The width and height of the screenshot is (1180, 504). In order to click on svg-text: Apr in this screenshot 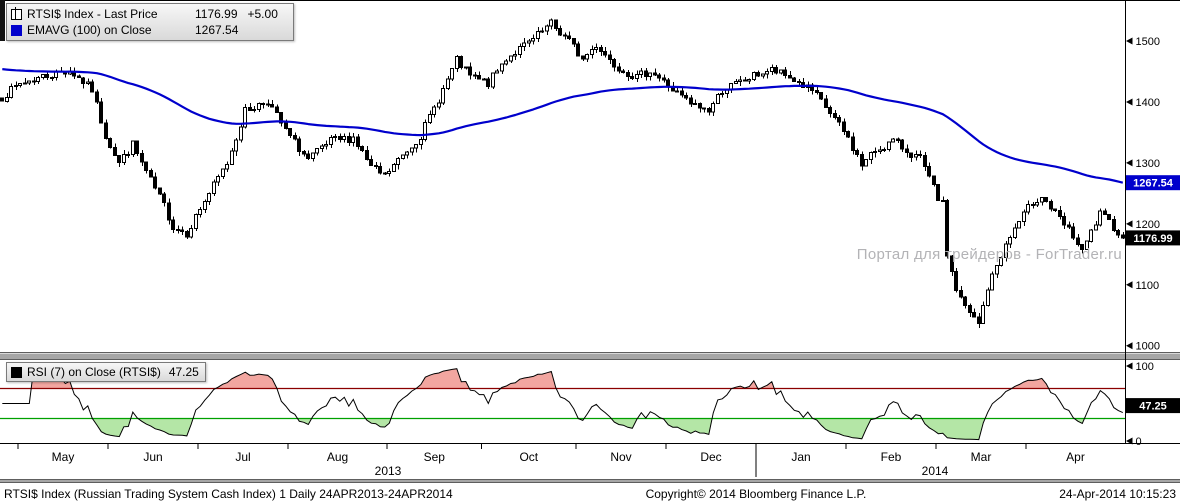, I will do `click(1075, 457)`.